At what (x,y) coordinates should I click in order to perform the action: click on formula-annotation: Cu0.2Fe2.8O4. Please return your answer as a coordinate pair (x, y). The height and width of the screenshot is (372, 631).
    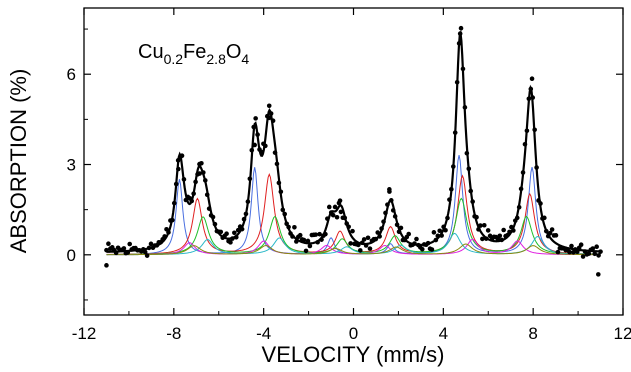
    Looking at the image, I should click on (193, 54).